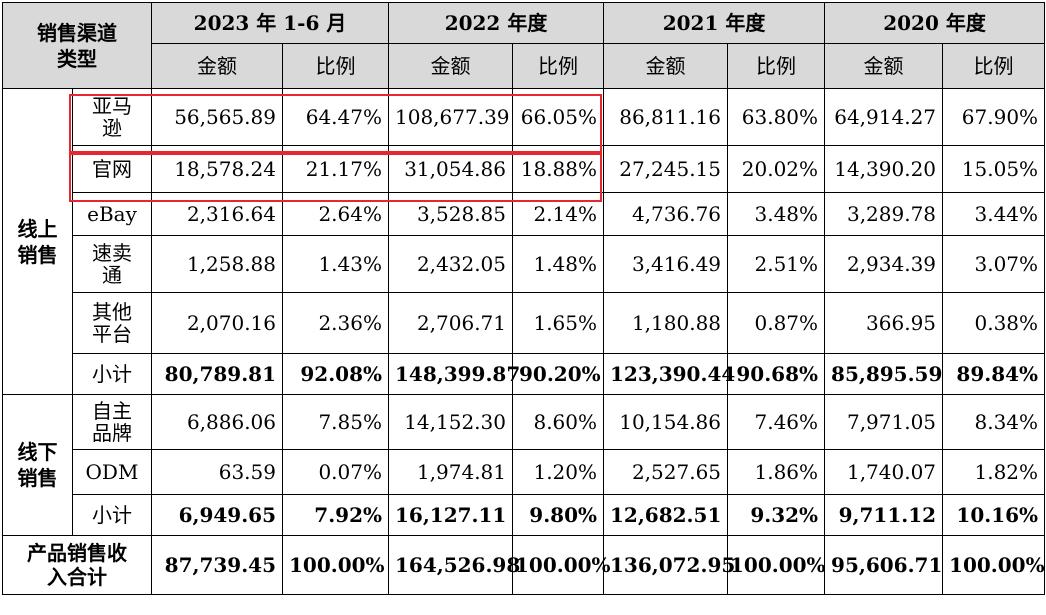  I want to click on channel-label: 其他 平台, so click(112, 323).